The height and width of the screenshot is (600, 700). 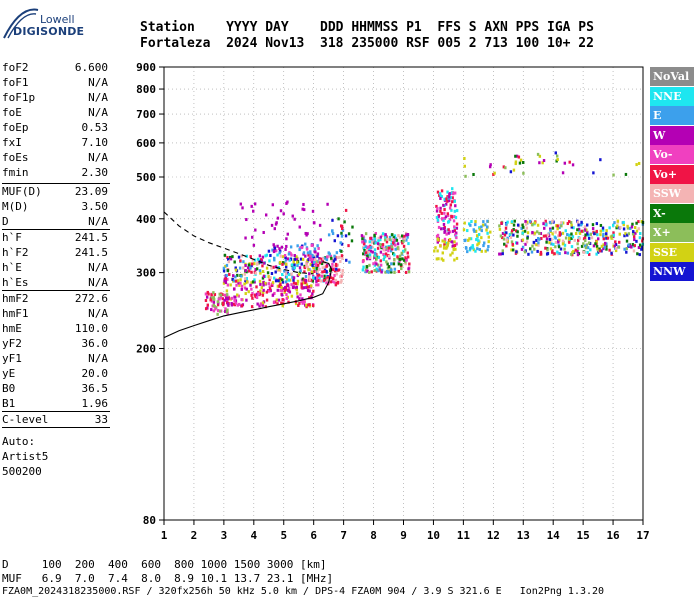 What do you see at coordinates (19, 97) in the screenshot?
I see `parameter-name: foF1p` at bounding box center [19, 97].